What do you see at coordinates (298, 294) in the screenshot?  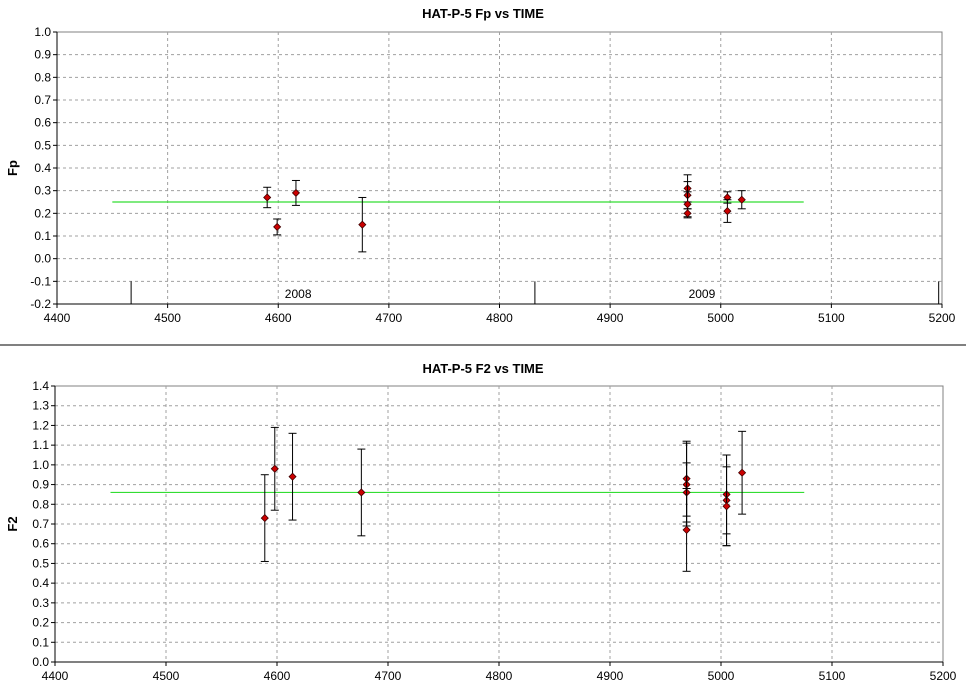 I see `year-label: 2008` at bounding box center [298, 294].